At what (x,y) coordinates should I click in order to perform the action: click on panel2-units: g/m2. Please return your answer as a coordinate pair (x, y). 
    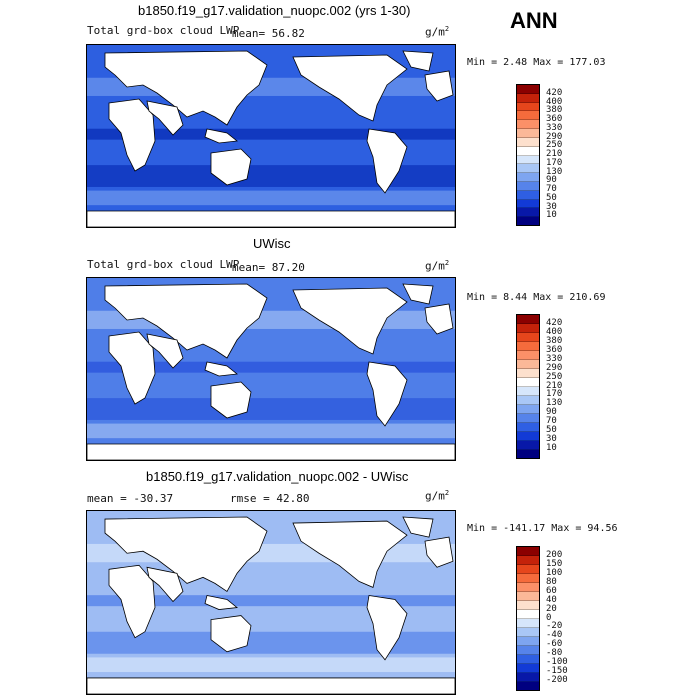
    Looking at the image, I should click on (437, 266).